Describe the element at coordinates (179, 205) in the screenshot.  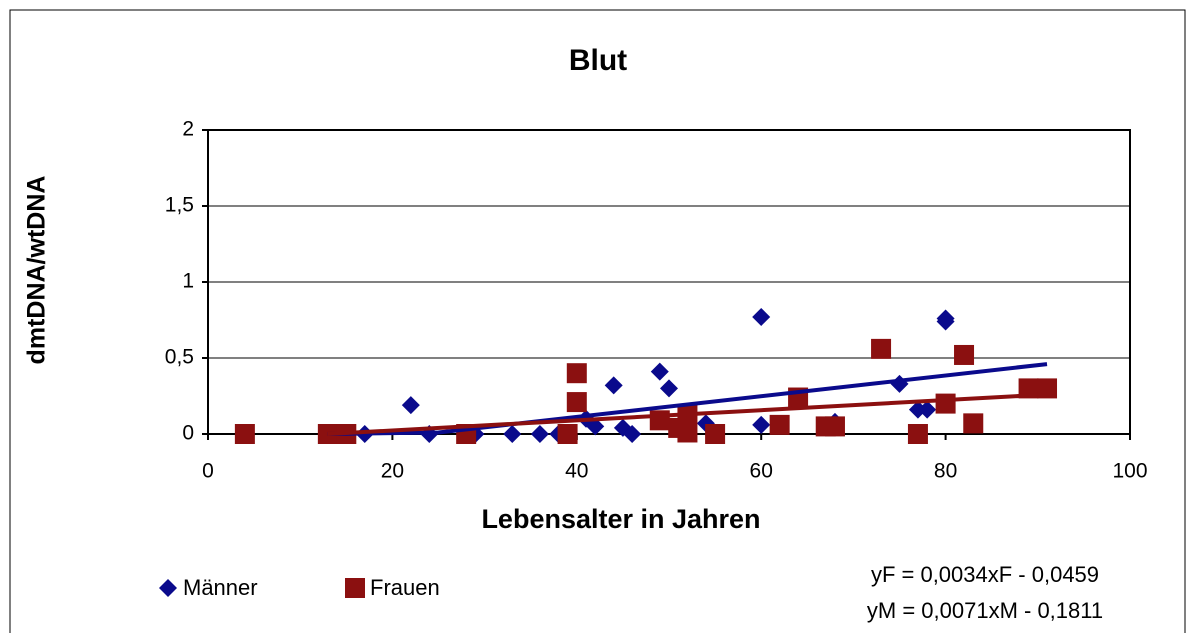
I see `y-tick-label: 1,5` at that location.